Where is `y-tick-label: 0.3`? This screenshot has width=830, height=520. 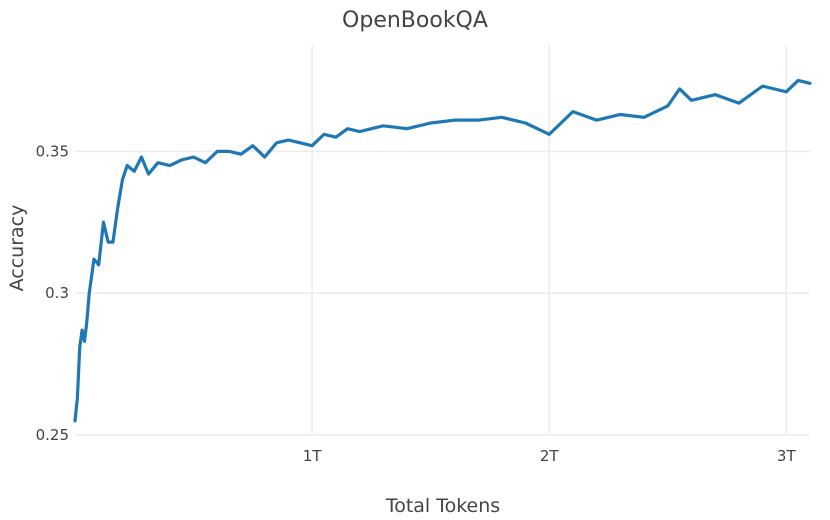
y-tick-label: 0.3 is located at coordinates (57, 293).